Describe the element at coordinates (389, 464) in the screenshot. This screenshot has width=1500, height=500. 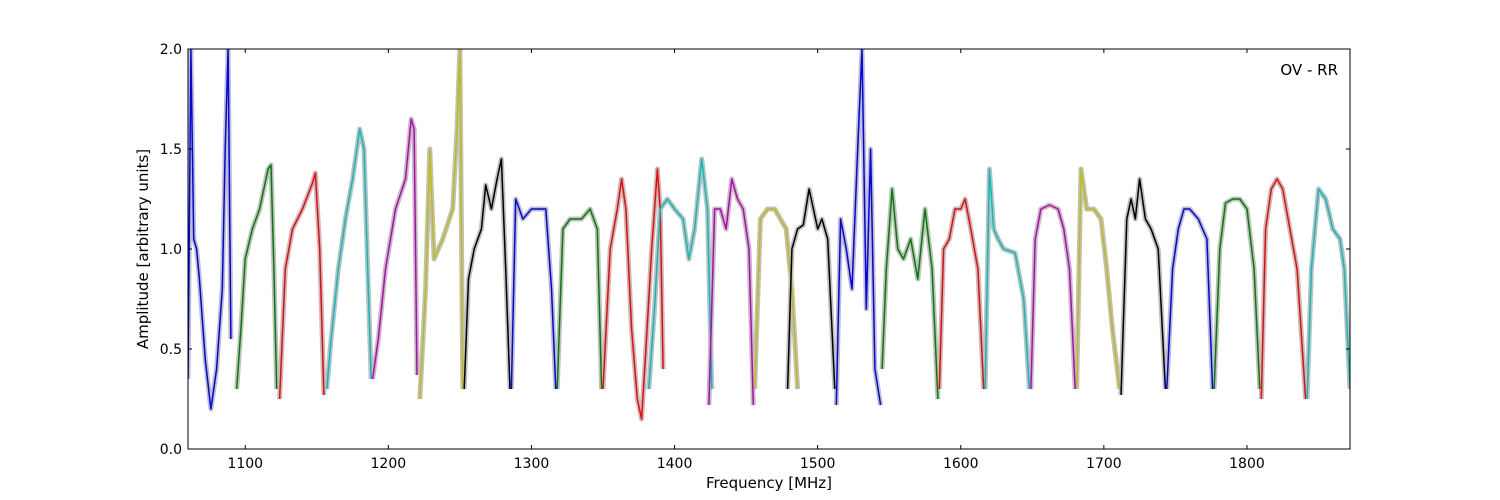
I see `x-tick-label-1: 1200` at that location.